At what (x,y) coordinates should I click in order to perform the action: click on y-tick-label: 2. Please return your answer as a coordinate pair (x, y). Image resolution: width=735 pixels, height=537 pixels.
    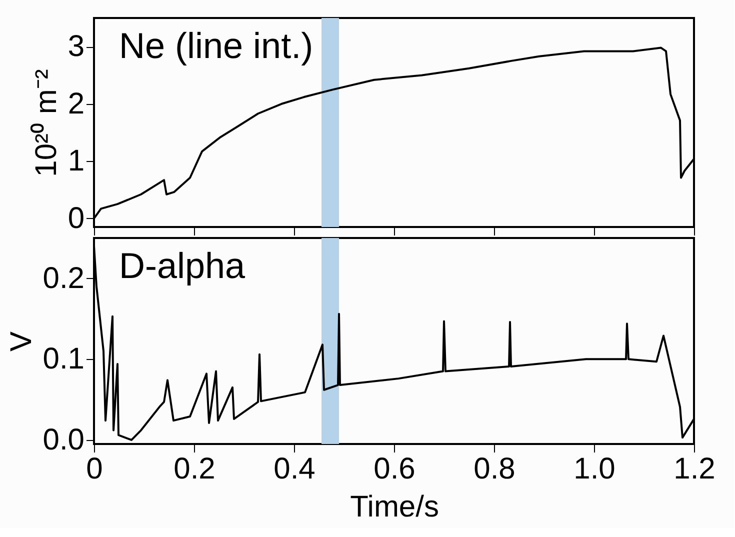
    Looking at the image, I should click on (76, 103).